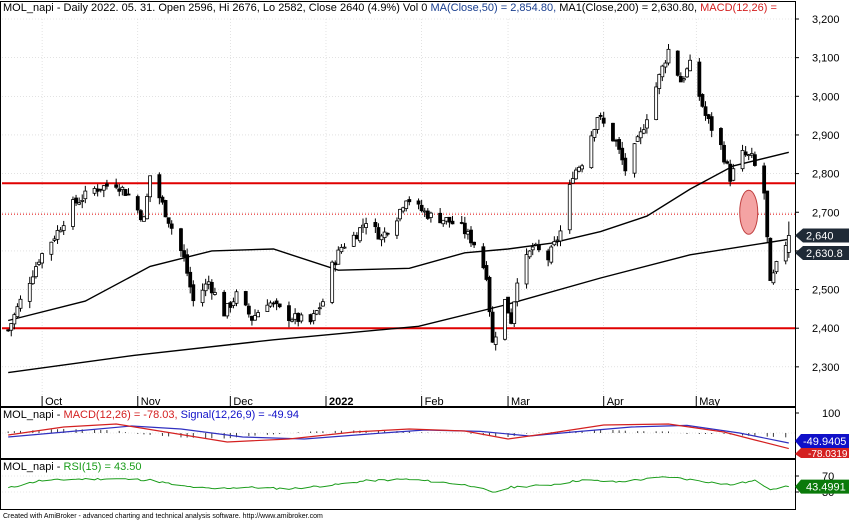 This screenshot has height=525, width=850. Describe the element at coordinates (824, 442) in the screenshot. I see `signal-badge-label: -49.9405` at that location.